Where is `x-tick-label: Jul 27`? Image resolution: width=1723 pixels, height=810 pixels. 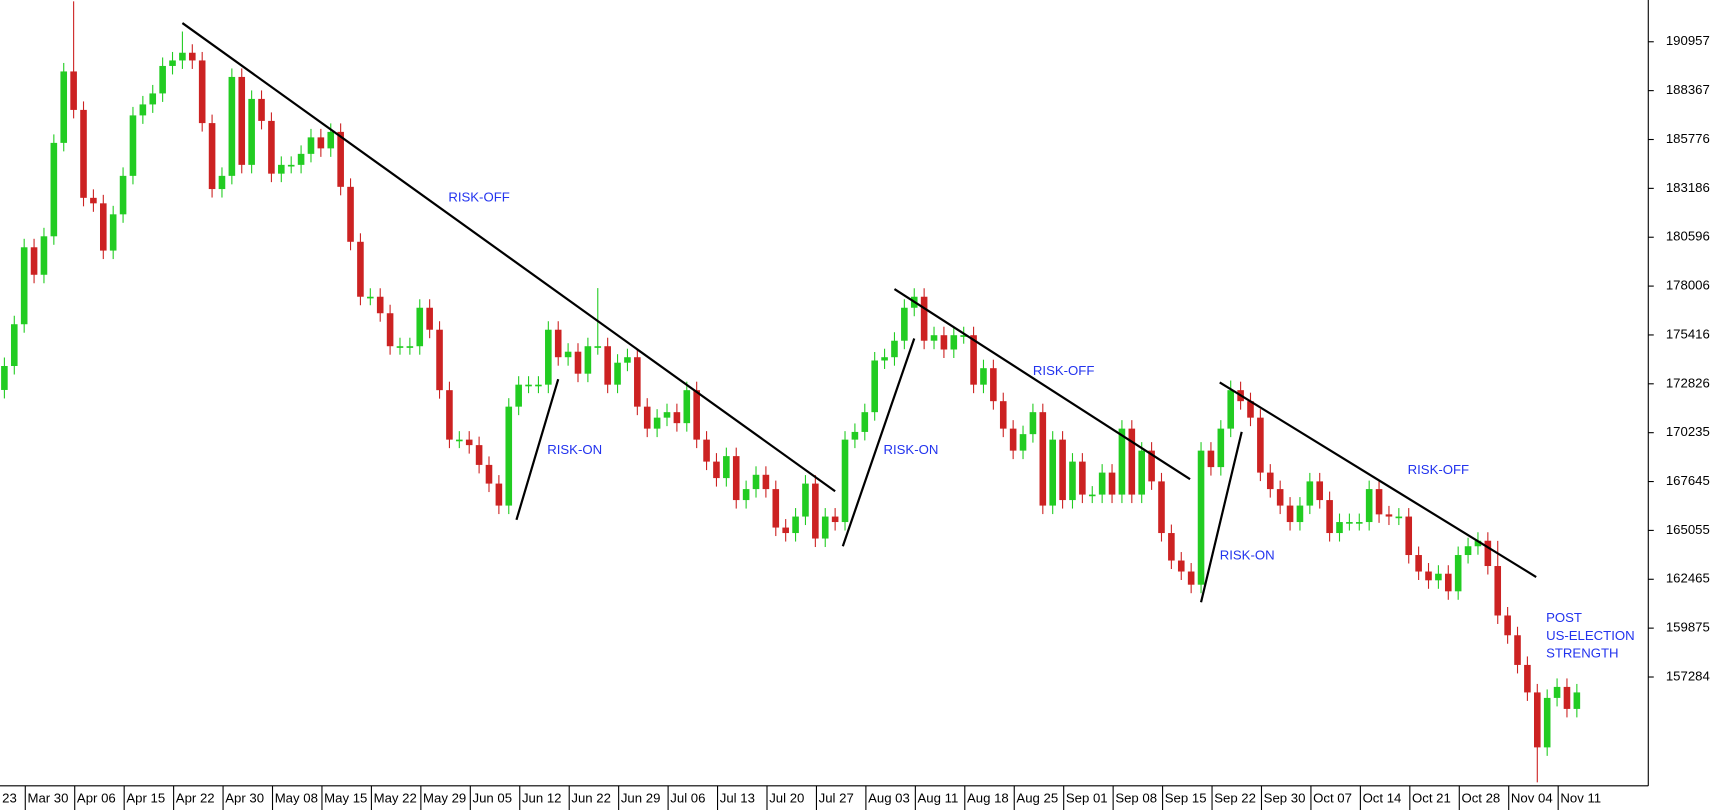 x-tick-label: Jul 27 is located at coordinates (836, 797).